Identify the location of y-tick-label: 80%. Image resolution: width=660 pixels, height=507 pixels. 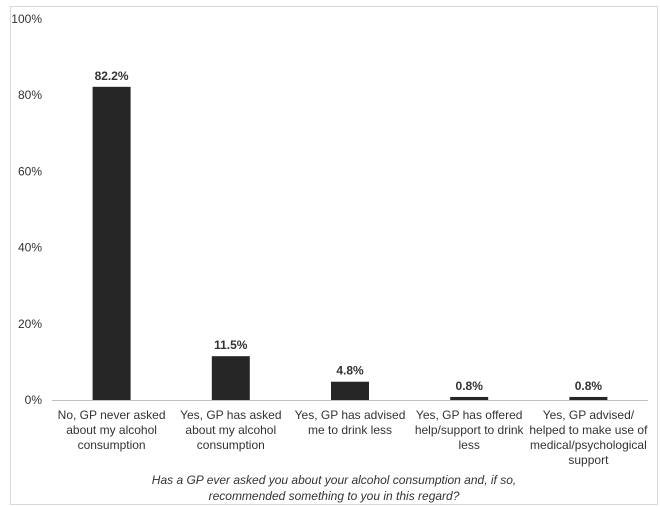
(30, 95).